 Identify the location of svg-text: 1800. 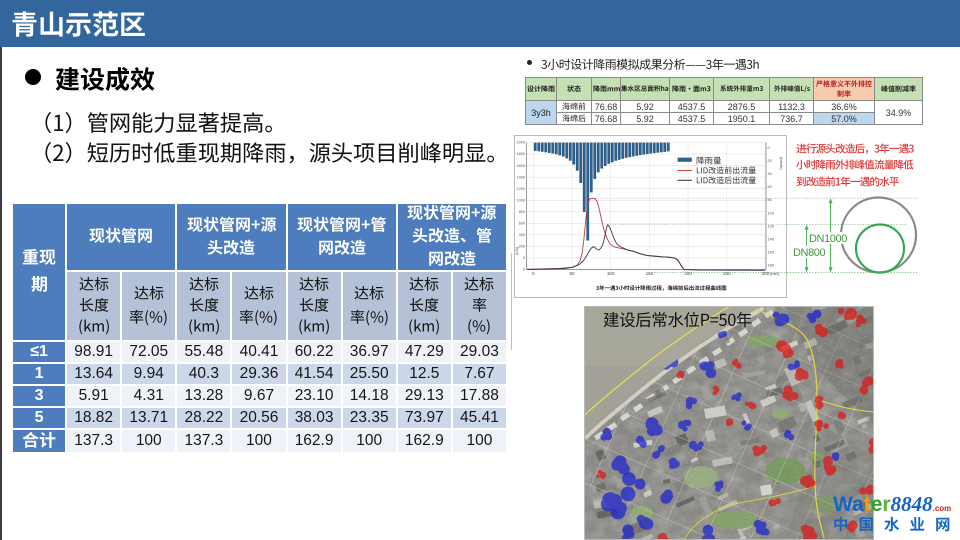
(521, 154).